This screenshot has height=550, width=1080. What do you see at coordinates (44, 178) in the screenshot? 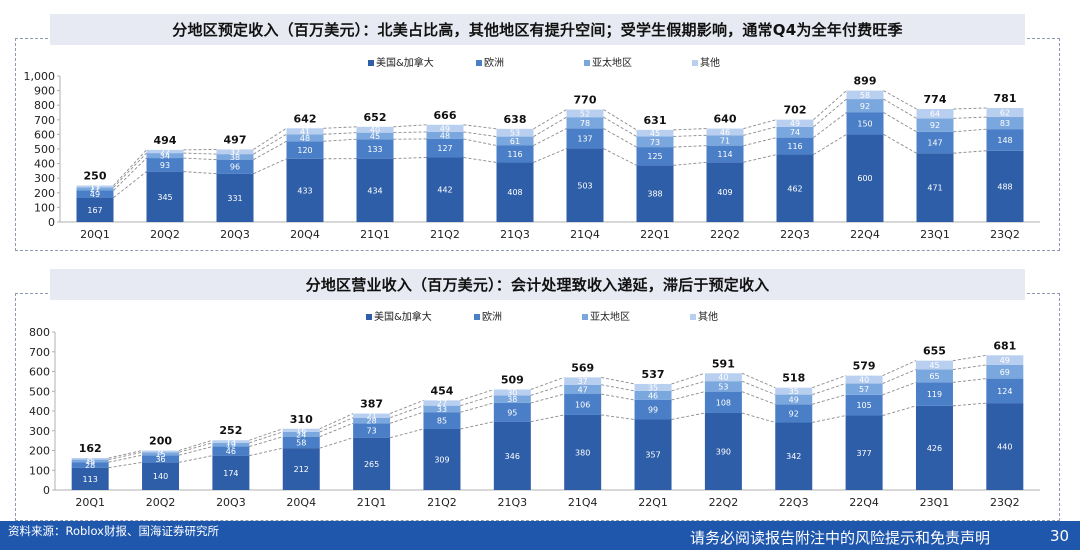
I see `booking-y-tick-label: 300` at bounding box center [44, 178].